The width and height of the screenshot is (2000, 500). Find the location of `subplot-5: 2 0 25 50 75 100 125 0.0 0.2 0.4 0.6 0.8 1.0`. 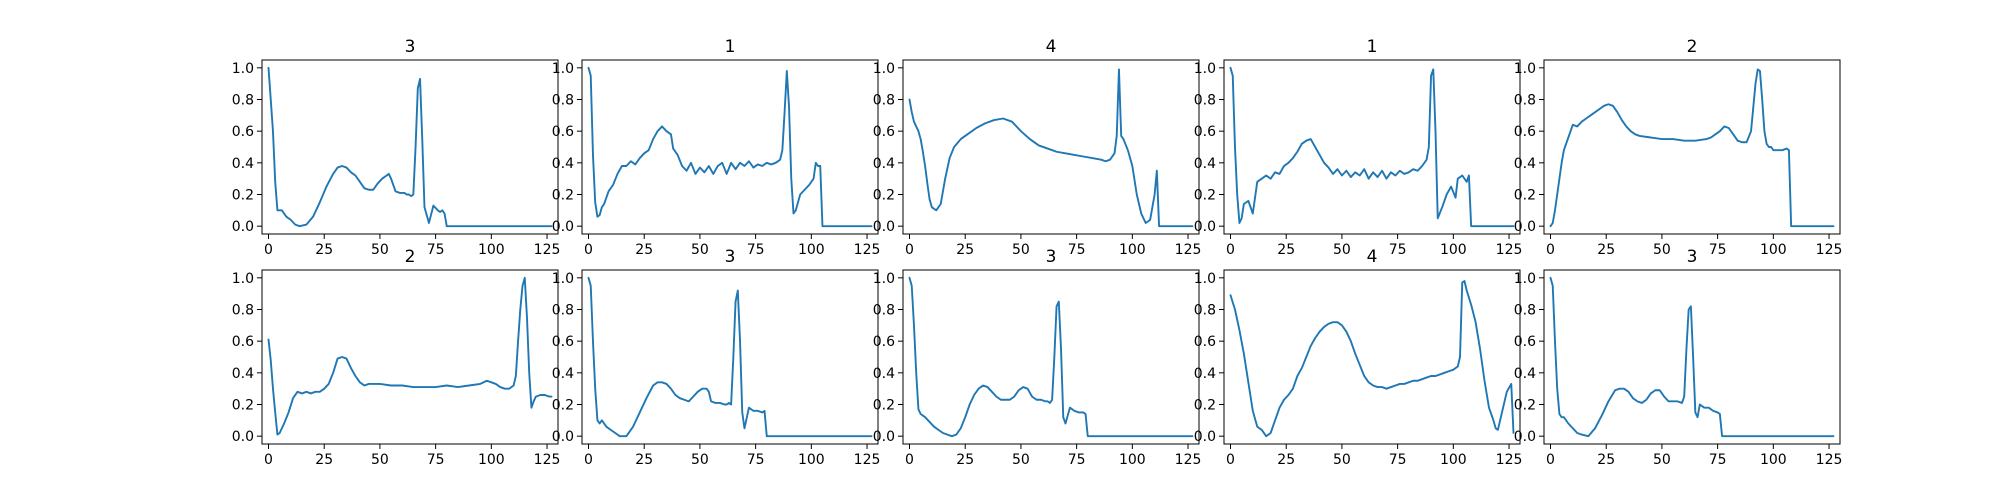

subplot-5: 2 0 25 50 75 100 125 0.0 0.2 0.4 0.6 0.8 1.0 is located at coordinates (1678, 147).